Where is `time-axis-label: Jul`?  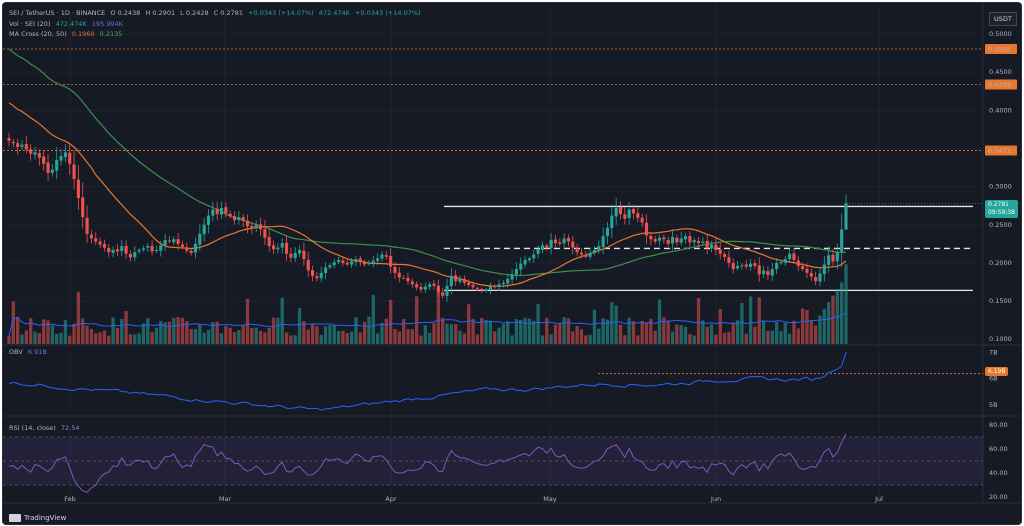
time-axis-label: Jul is located at coordinates (878, 499).